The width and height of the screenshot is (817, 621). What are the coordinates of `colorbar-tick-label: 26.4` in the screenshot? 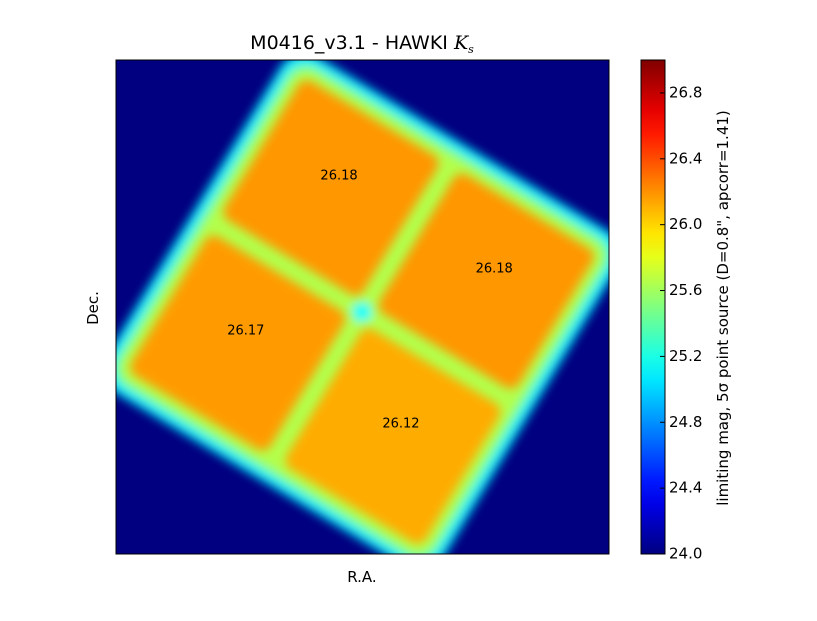 It's located at (685, 158).